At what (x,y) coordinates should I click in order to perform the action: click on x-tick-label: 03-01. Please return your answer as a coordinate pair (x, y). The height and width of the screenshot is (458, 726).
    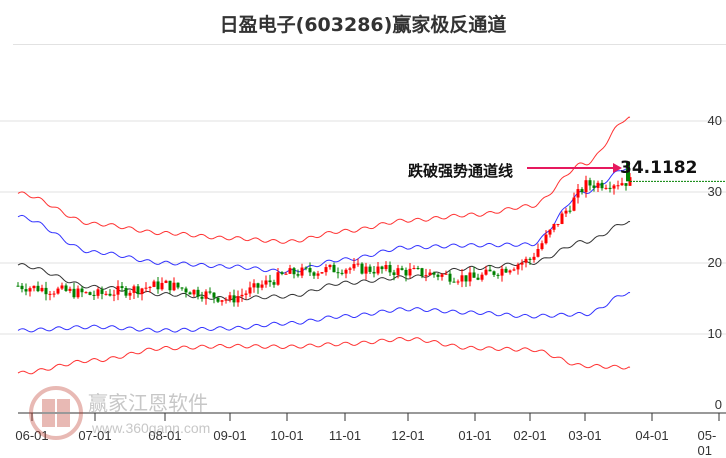
    Looking at the image, I should click on (585, 435).